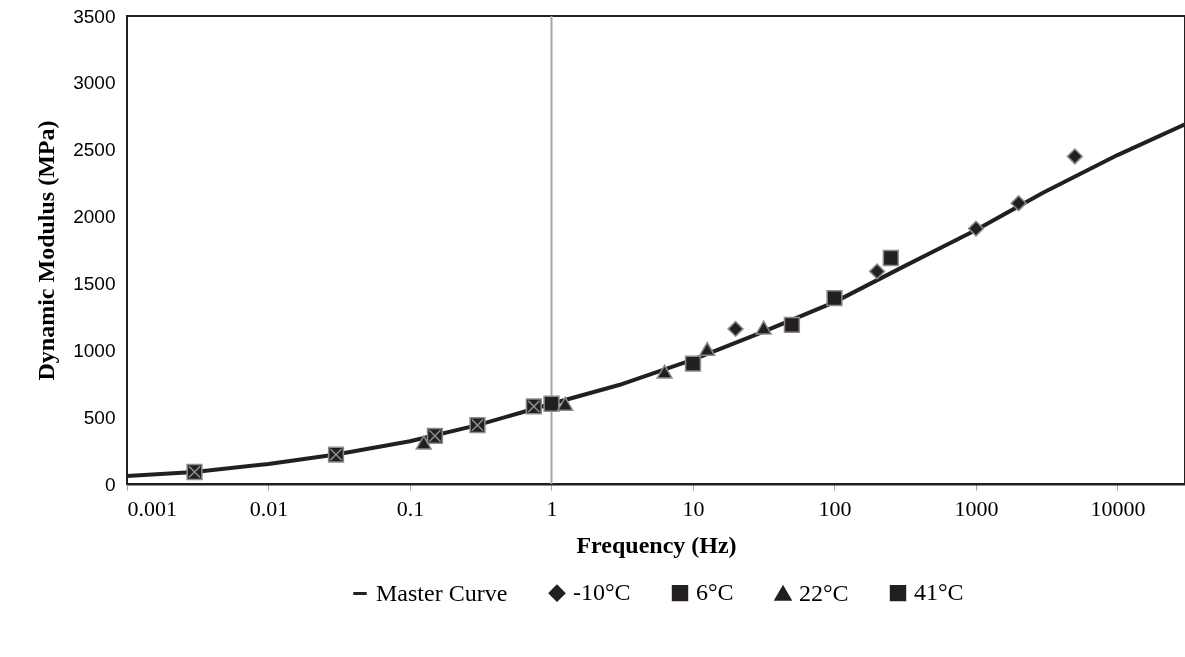  Describe the element at coordinates (152, 508) in the screenshot. I see `x-tick-label: 0.001` at that location.